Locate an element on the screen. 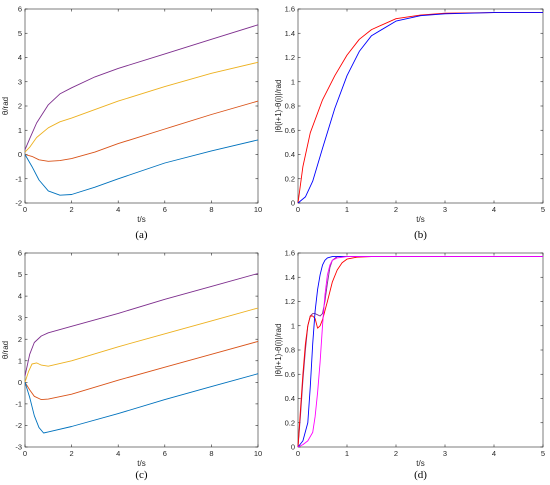 The width and height of the screenshot is (550, 485). panel-caption: (a) is located at coordinates (141, 235).